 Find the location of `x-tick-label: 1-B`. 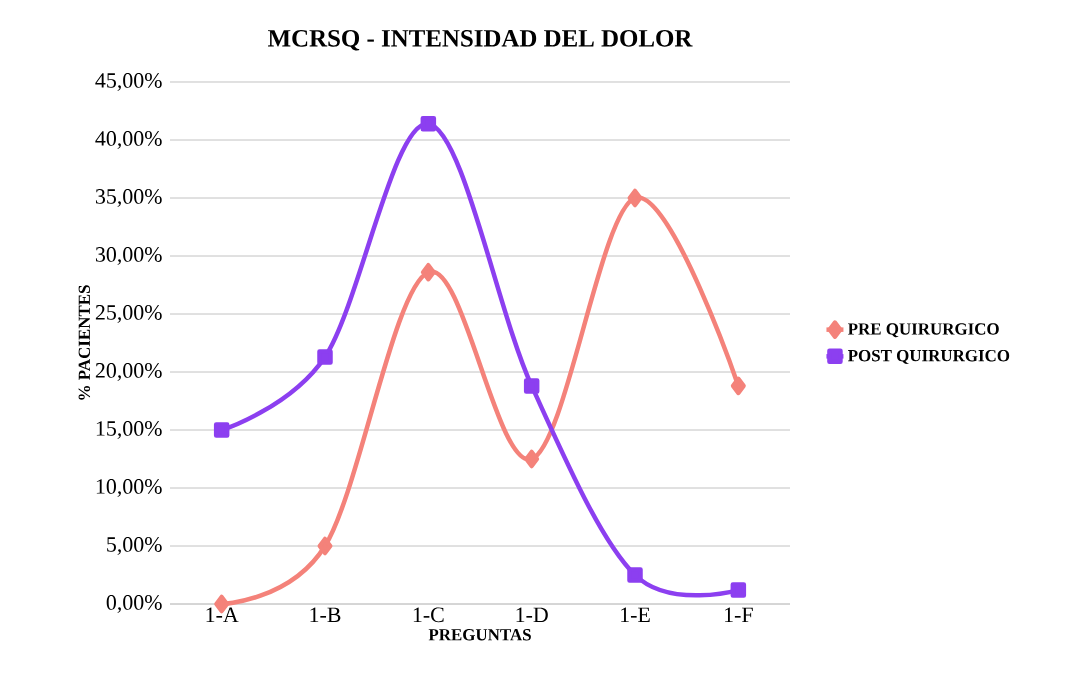

x-tick-label: 1-B is located at coordinates (325, 615).